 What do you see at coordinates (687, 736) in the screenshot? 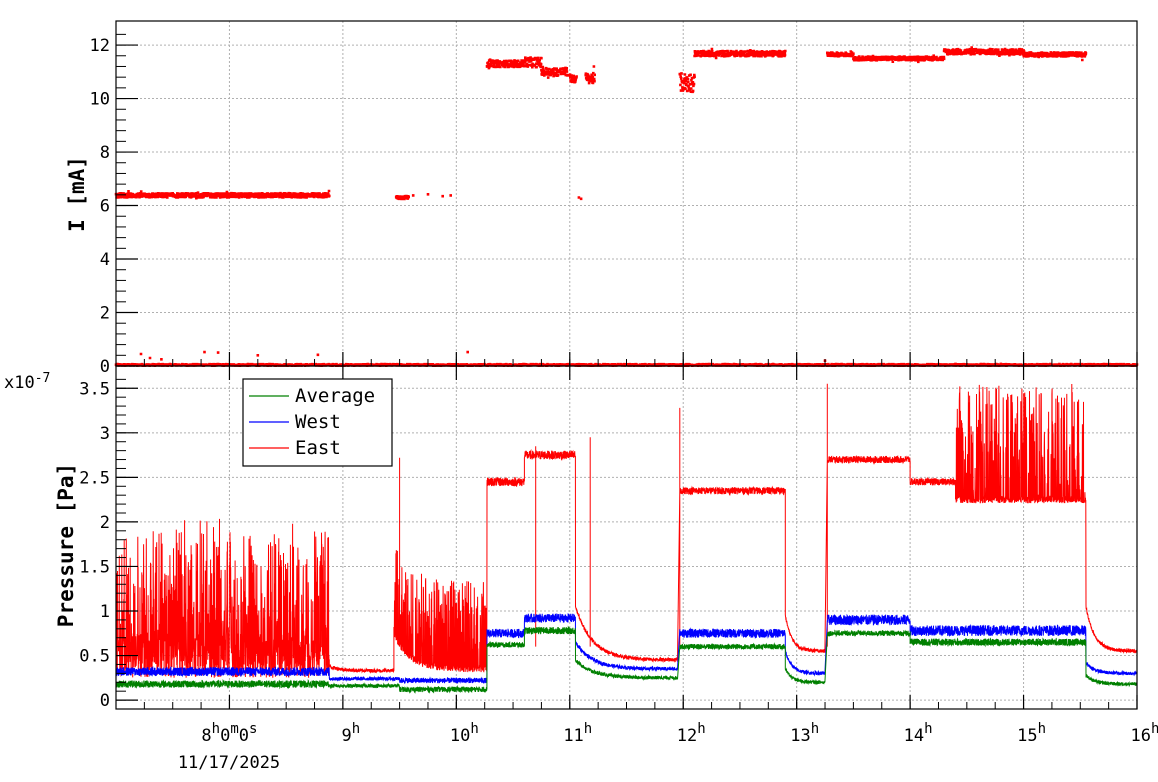
I see `x-tick-label-part: 12` at bounding box center [687, 736].